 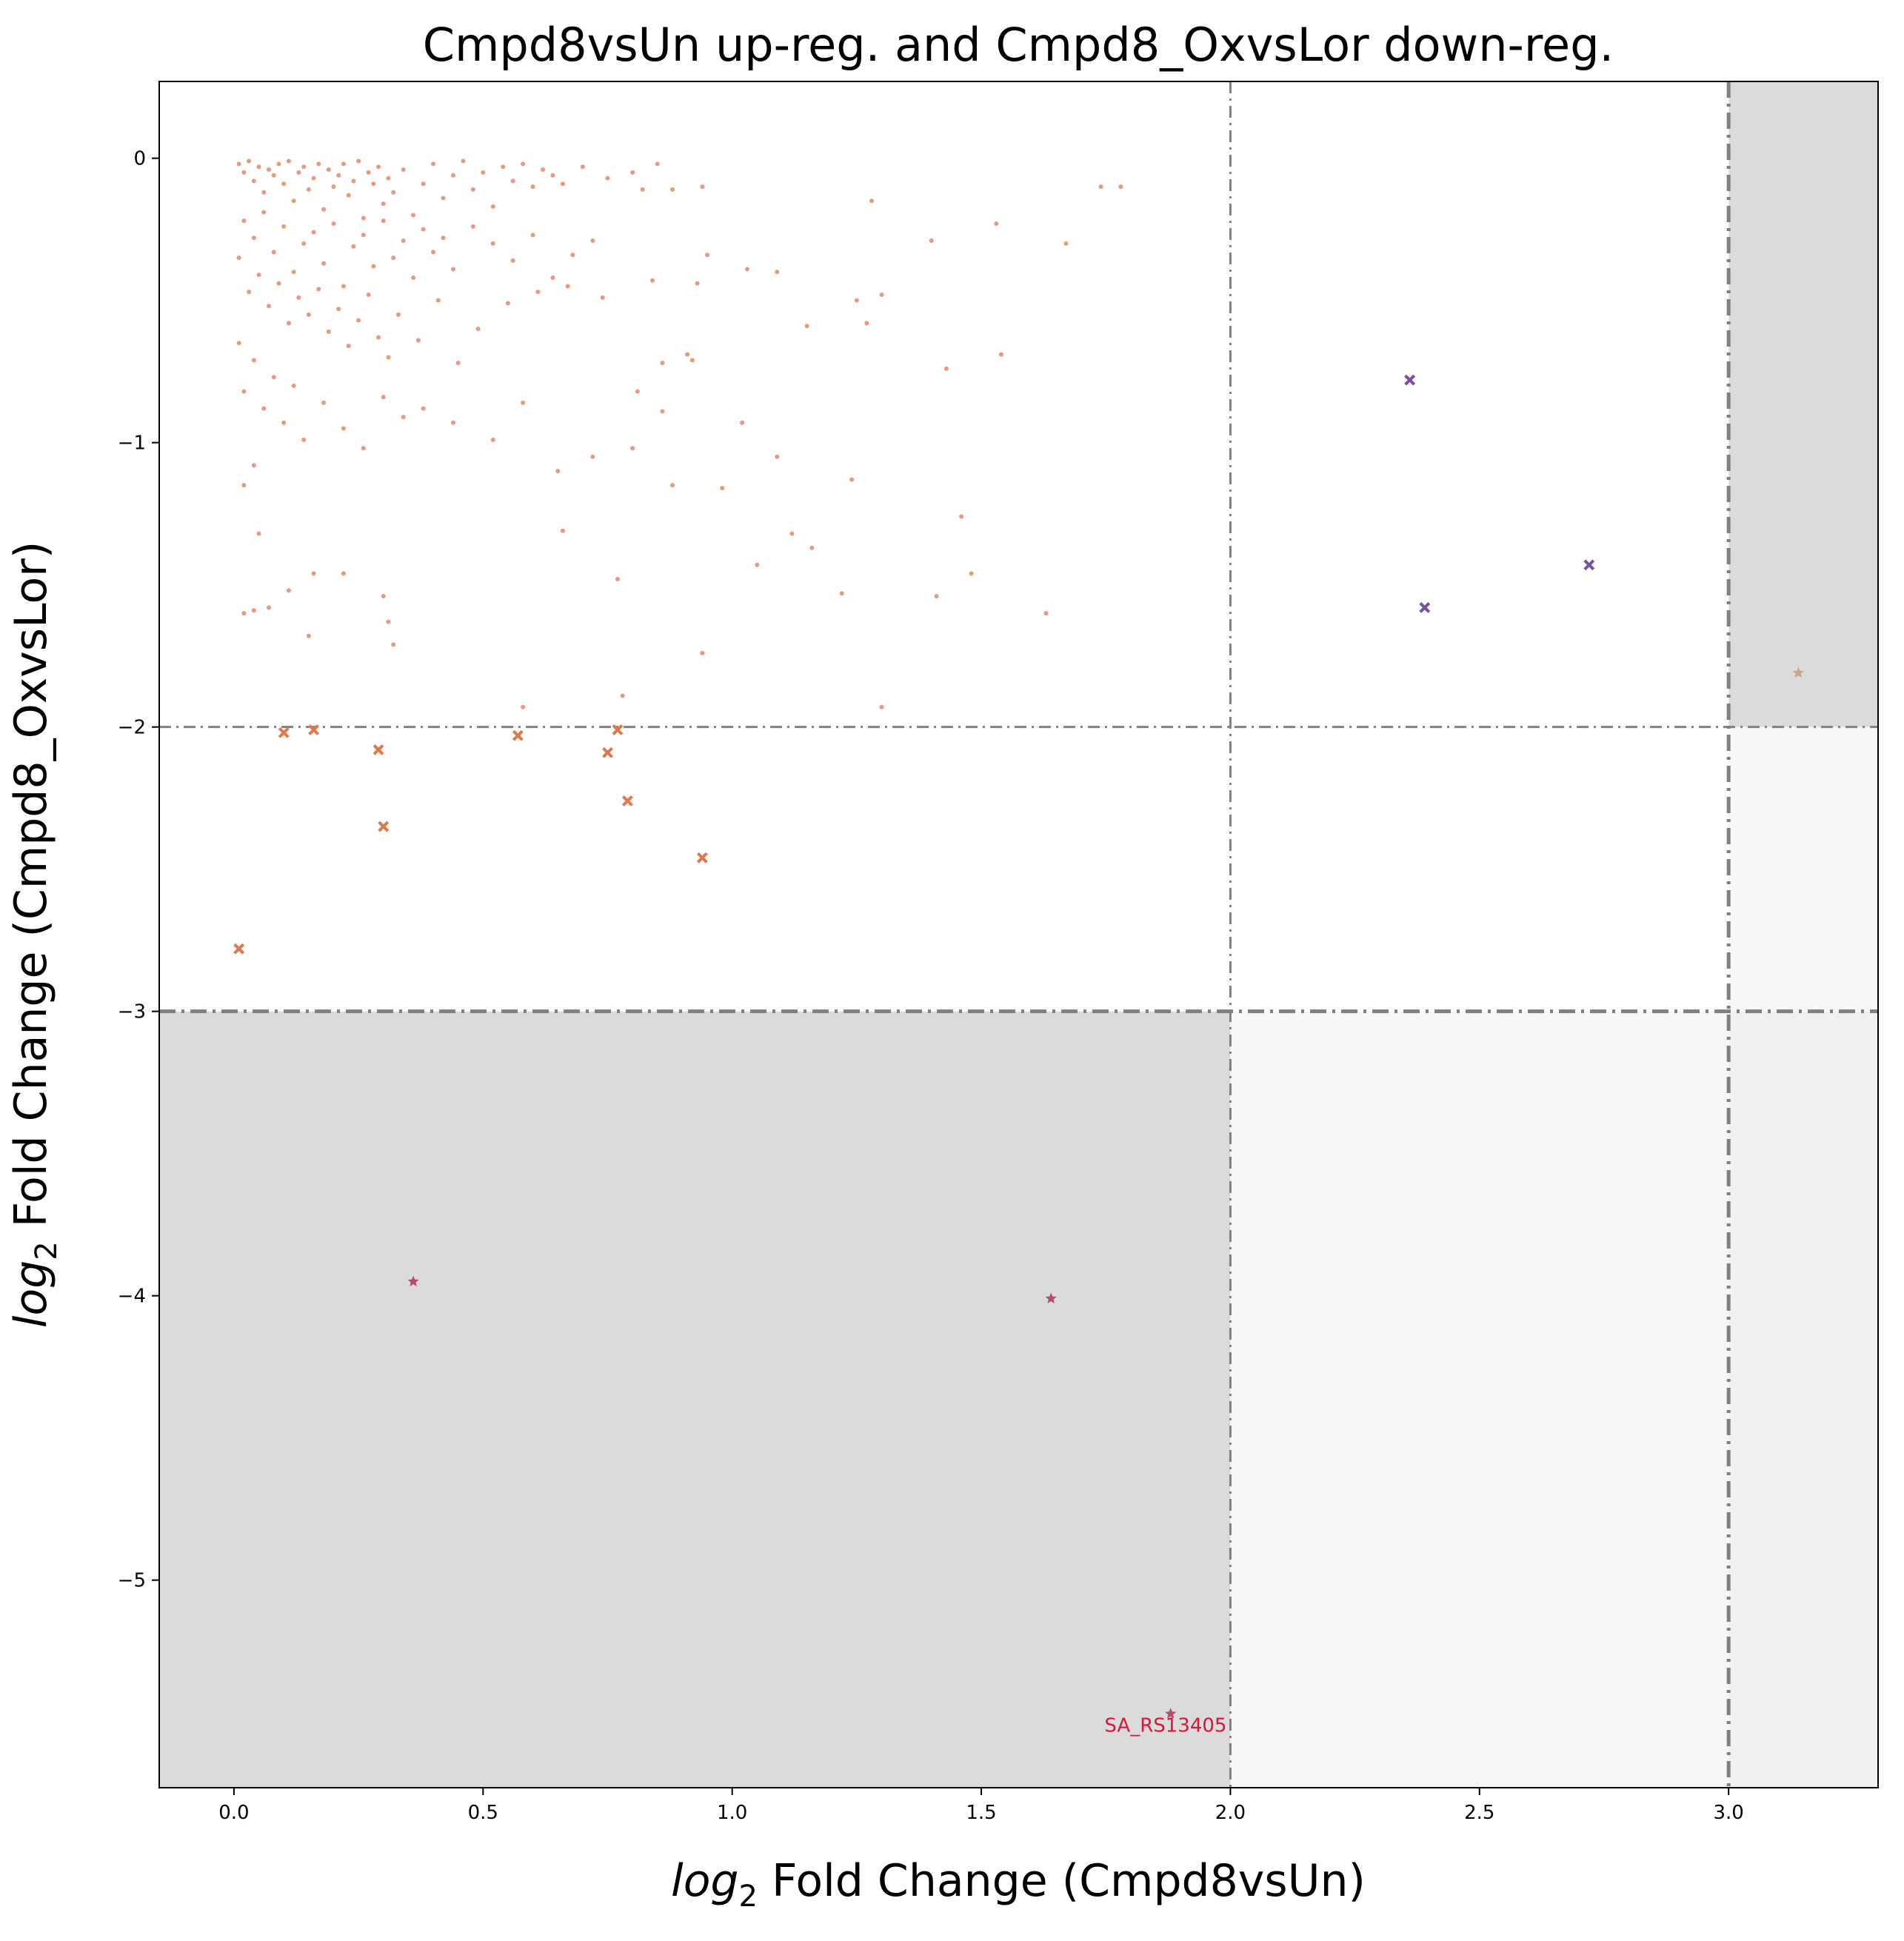 I want to click on x-tick-label: 1.5, so click(x=981, y=1813).